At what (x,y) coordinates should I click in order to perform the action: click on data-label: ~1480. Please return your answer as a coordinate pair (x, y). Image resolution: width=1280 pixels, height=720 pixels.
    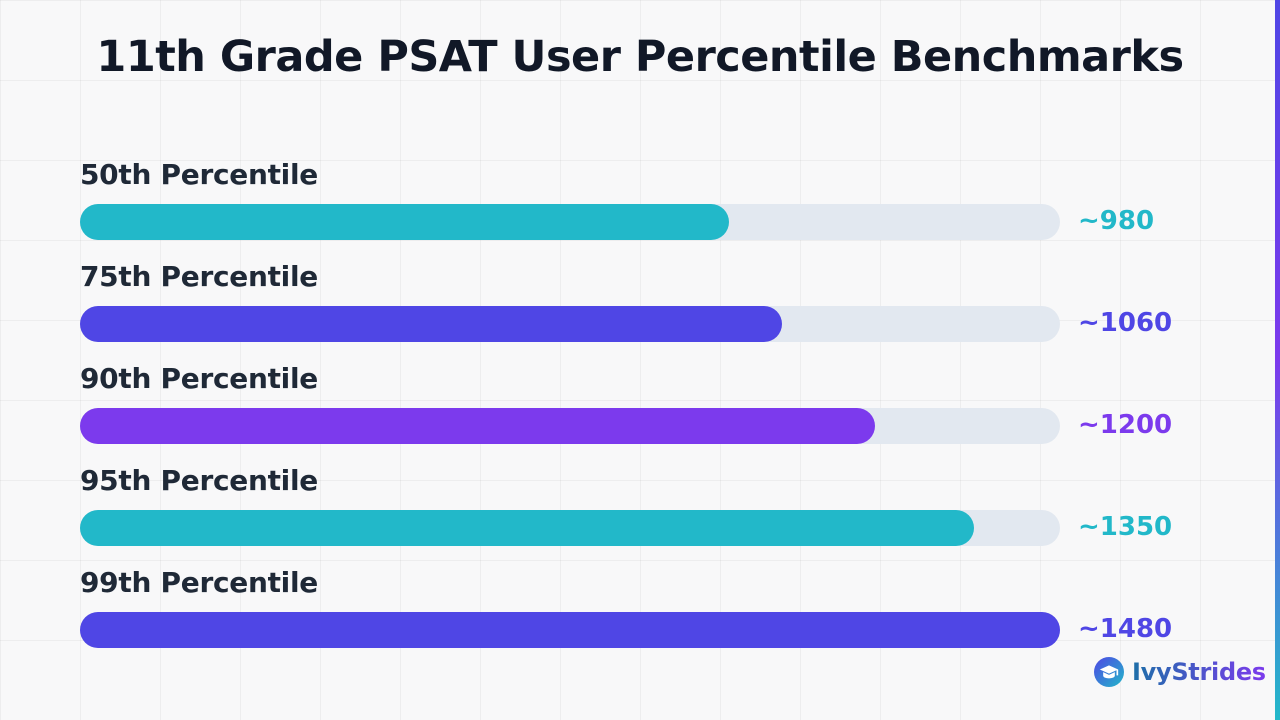
    Looking at the image, I should click on (1125, 629).